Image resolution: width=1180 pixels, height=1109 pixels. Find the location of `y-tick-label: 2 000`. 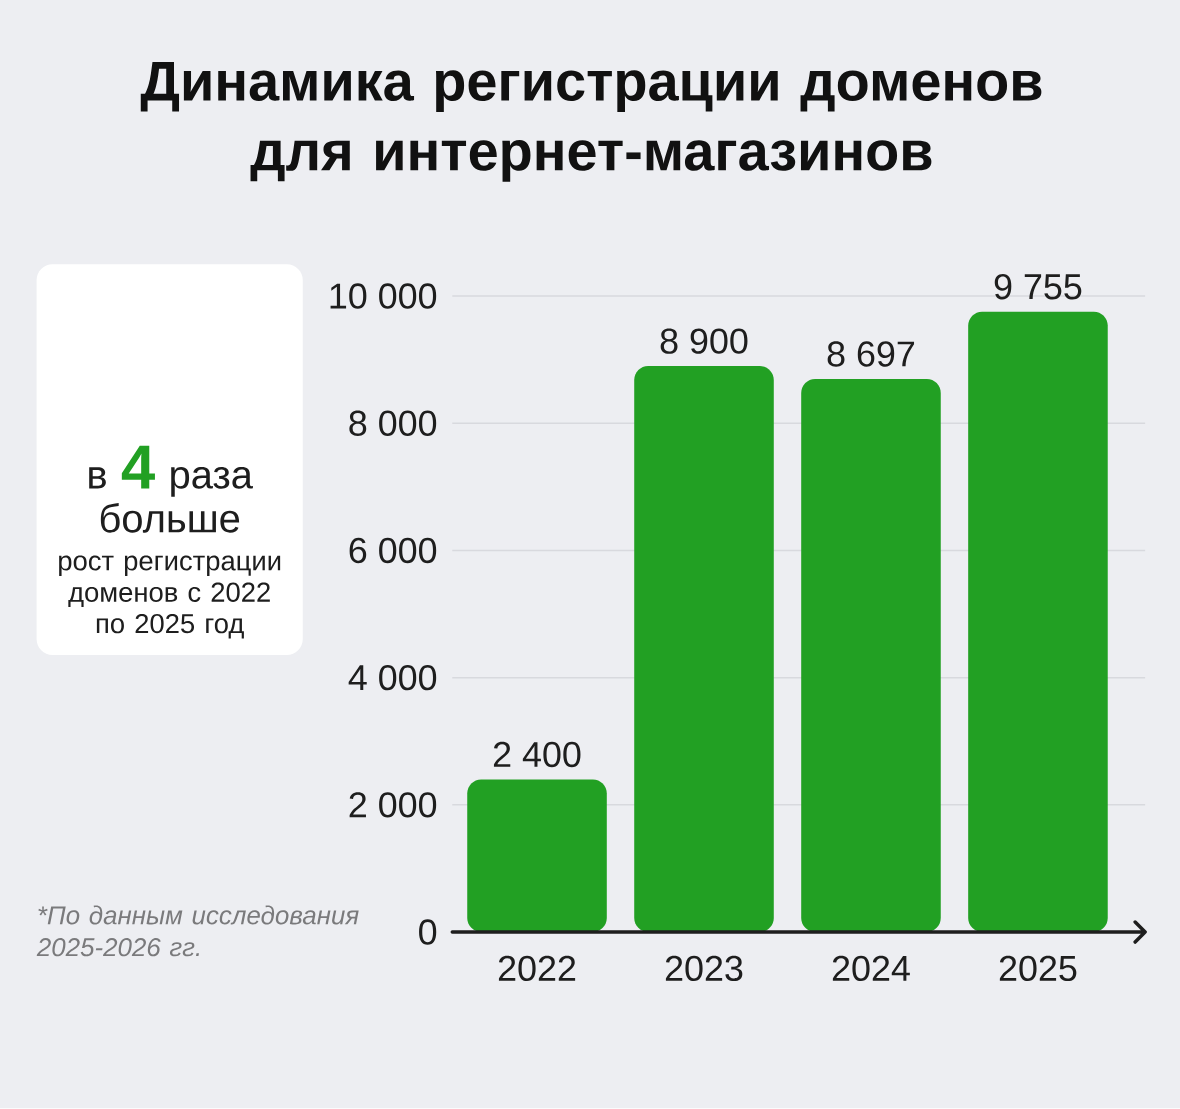

y-tick-label: 2 000 is located at coordinates (393, 805).